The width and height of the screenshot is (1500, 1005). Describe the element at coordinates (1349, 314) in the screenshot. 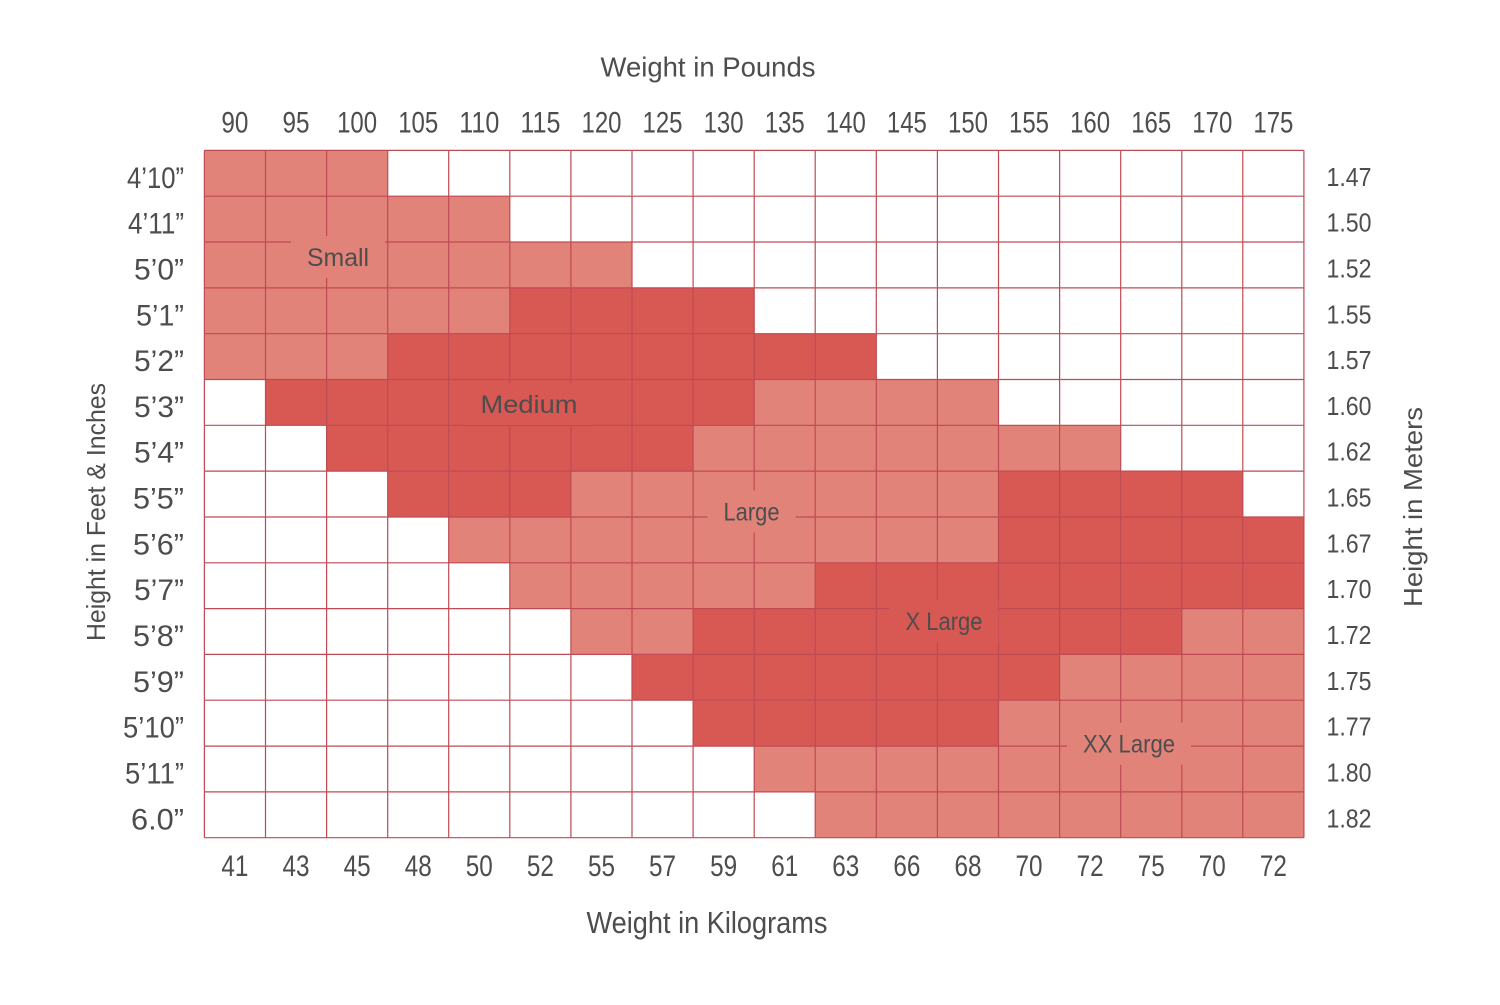

I see `svg-text: 1.55` at that location.